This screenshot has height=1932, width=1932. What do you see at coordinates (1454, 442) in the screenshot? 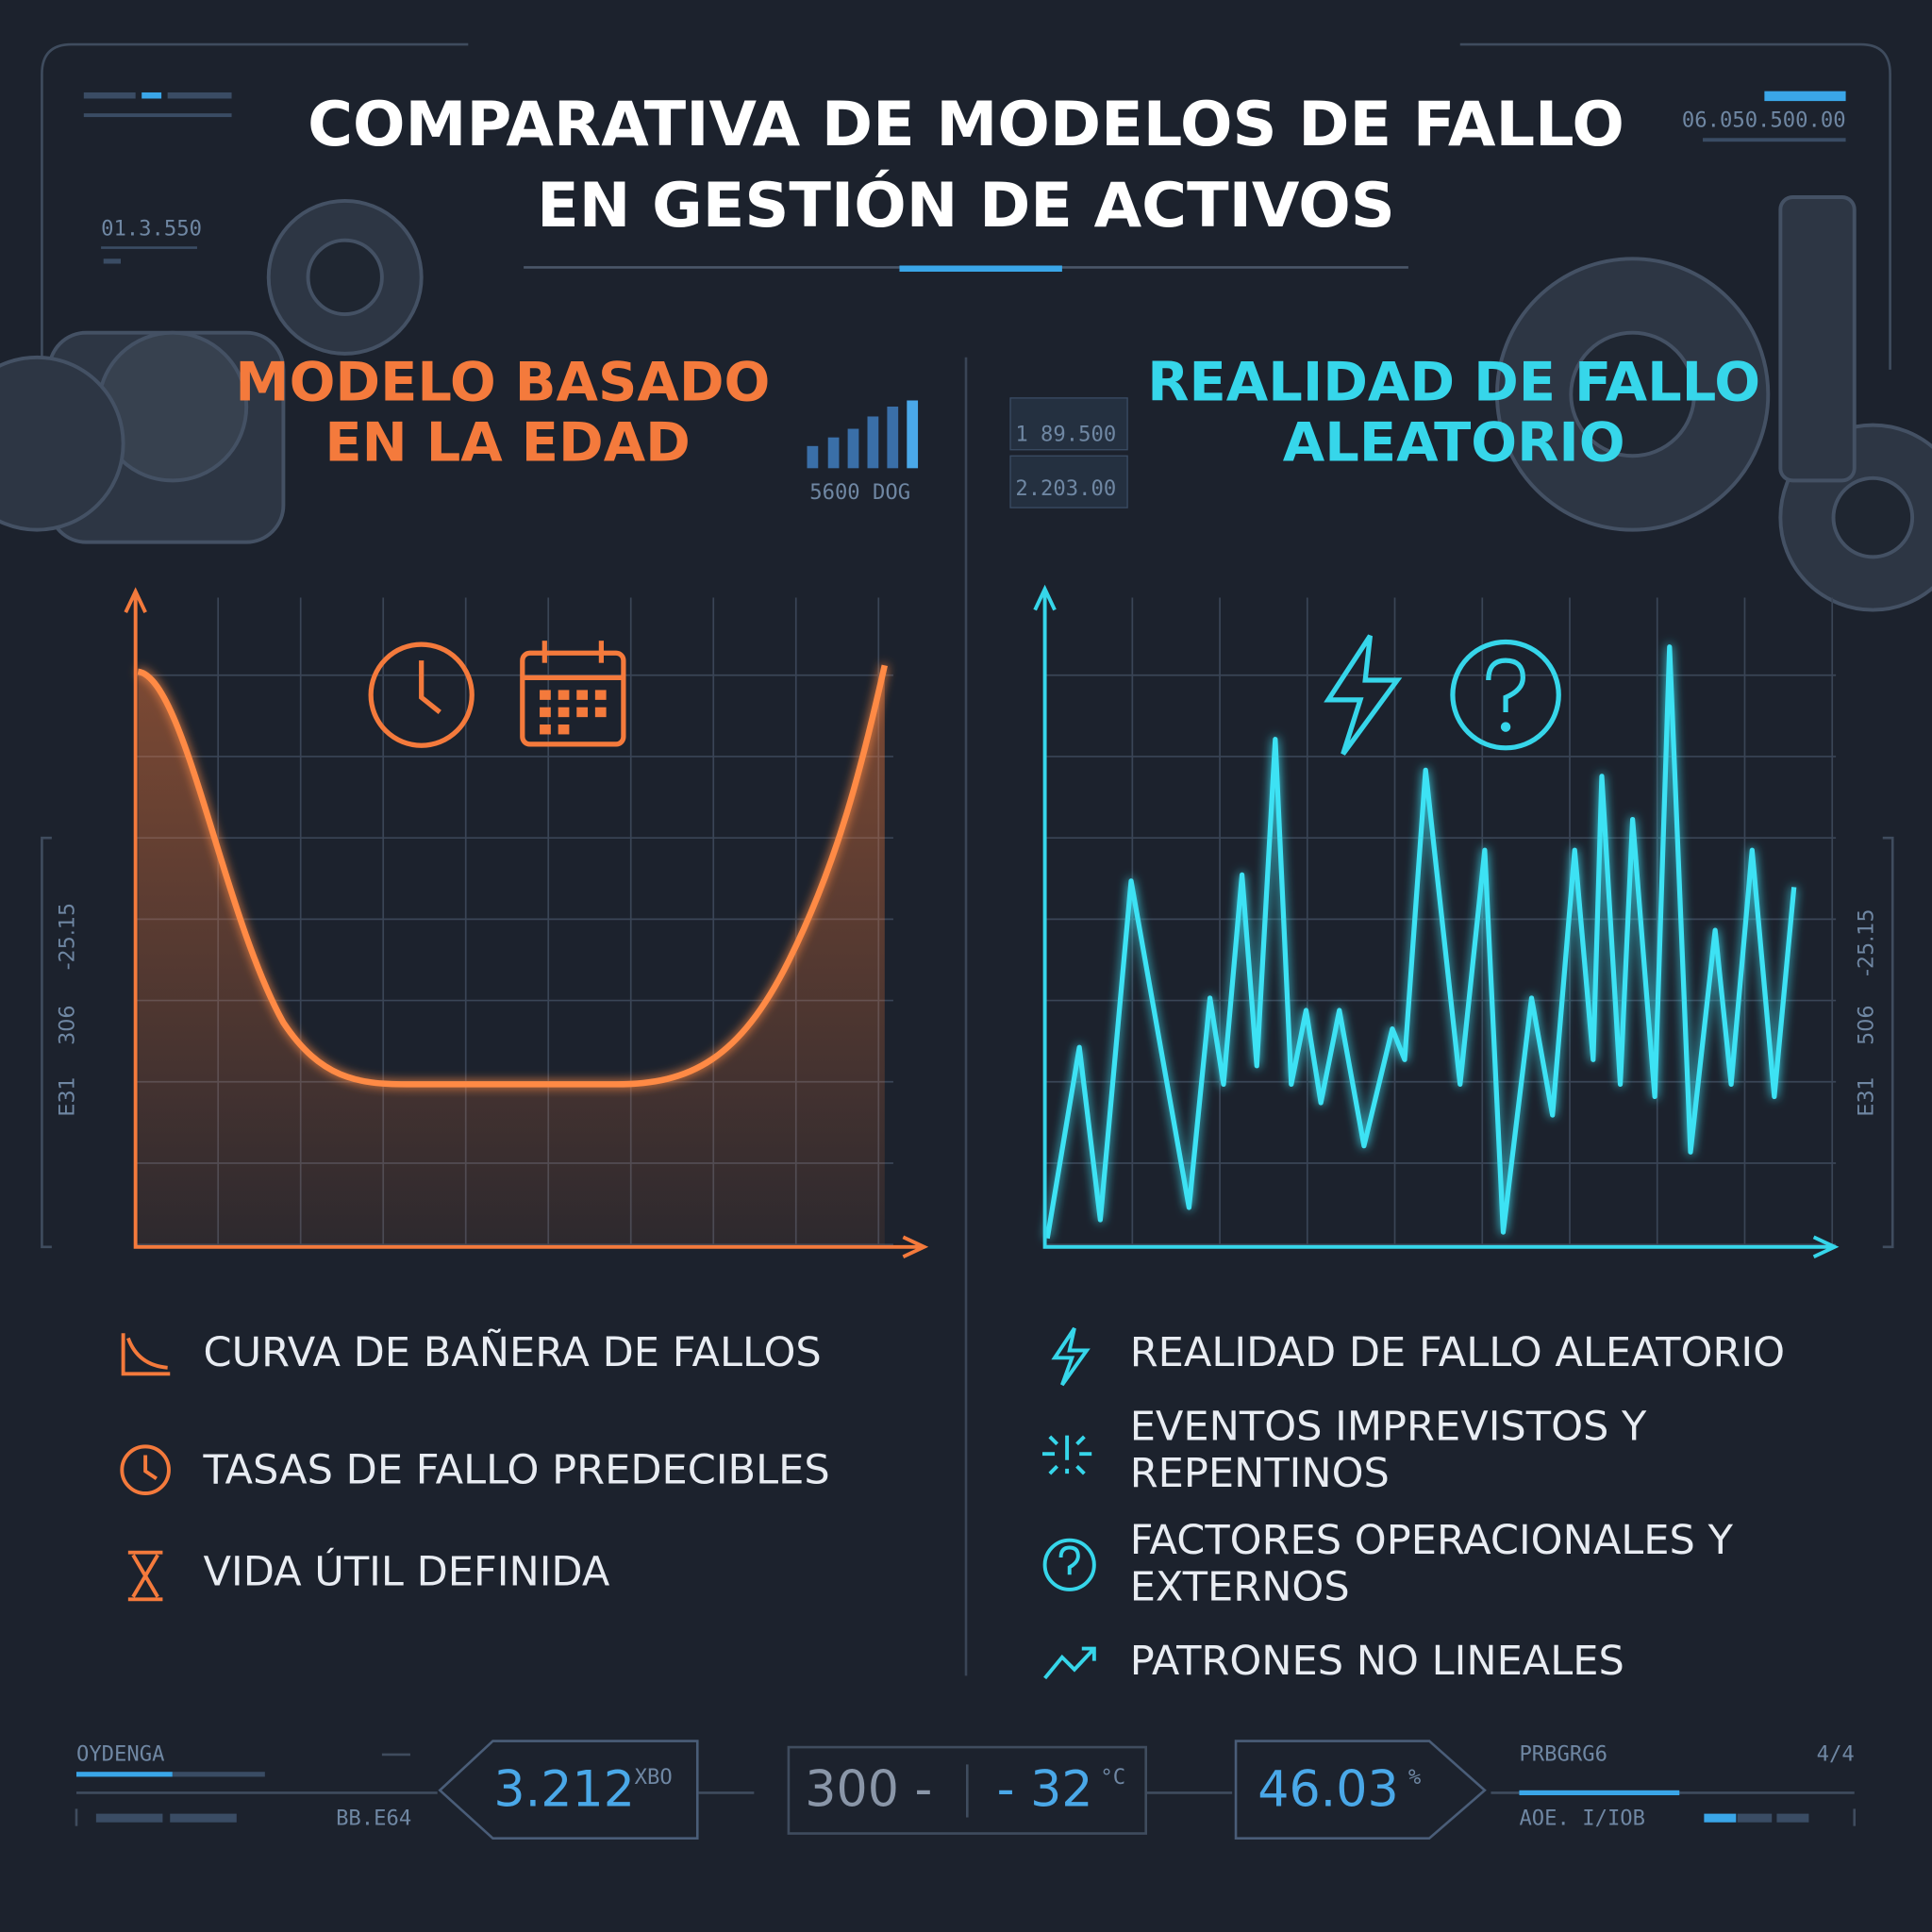
I see `right-heading: ALEATORIO` at bounding box center [1454, 442].